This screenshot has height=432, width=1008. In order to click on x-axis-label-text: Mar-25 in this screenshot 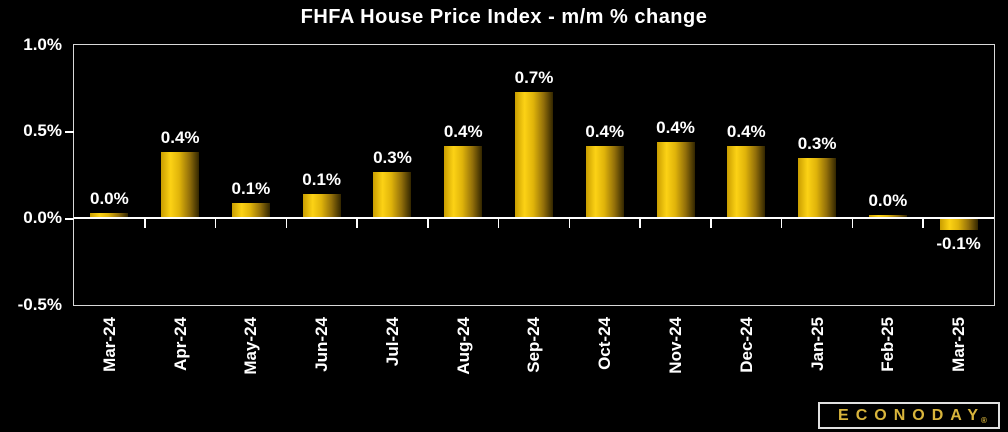, I will do `click(959, 344)`.